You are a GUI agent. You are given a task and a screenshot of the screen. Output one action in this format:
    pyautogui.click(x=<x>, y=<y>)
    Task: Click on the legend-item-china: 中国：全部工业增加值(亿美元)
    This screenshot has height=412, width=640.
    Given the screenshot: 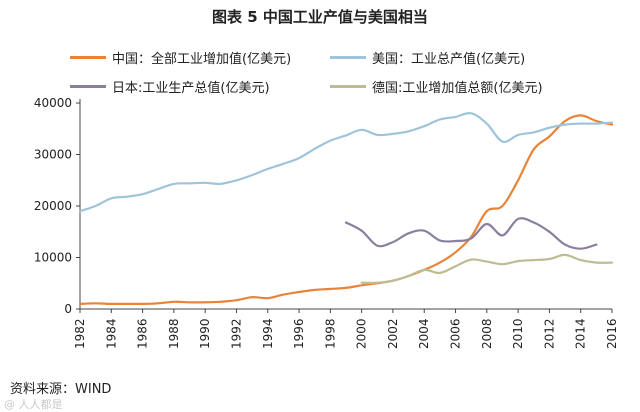 What is the action you would take?
    pyautogui.click(x=180, y=57)
    